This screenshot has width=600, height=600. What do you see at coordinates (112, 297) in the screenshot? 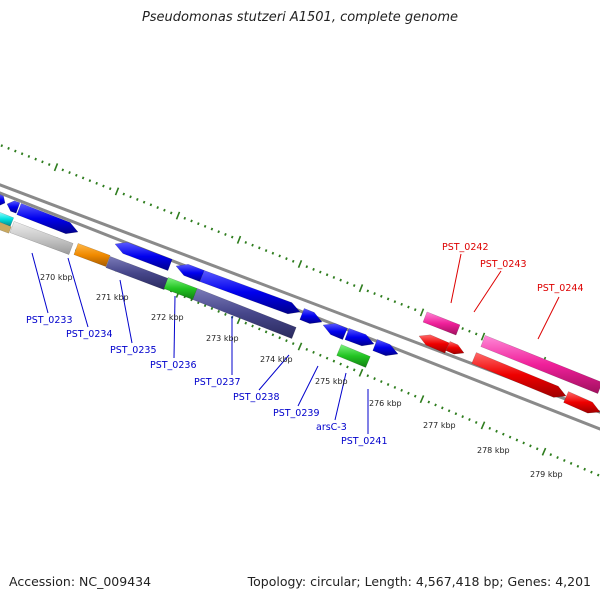
I see `scale-label: 271 kbp` at bounding box center [112, 297].